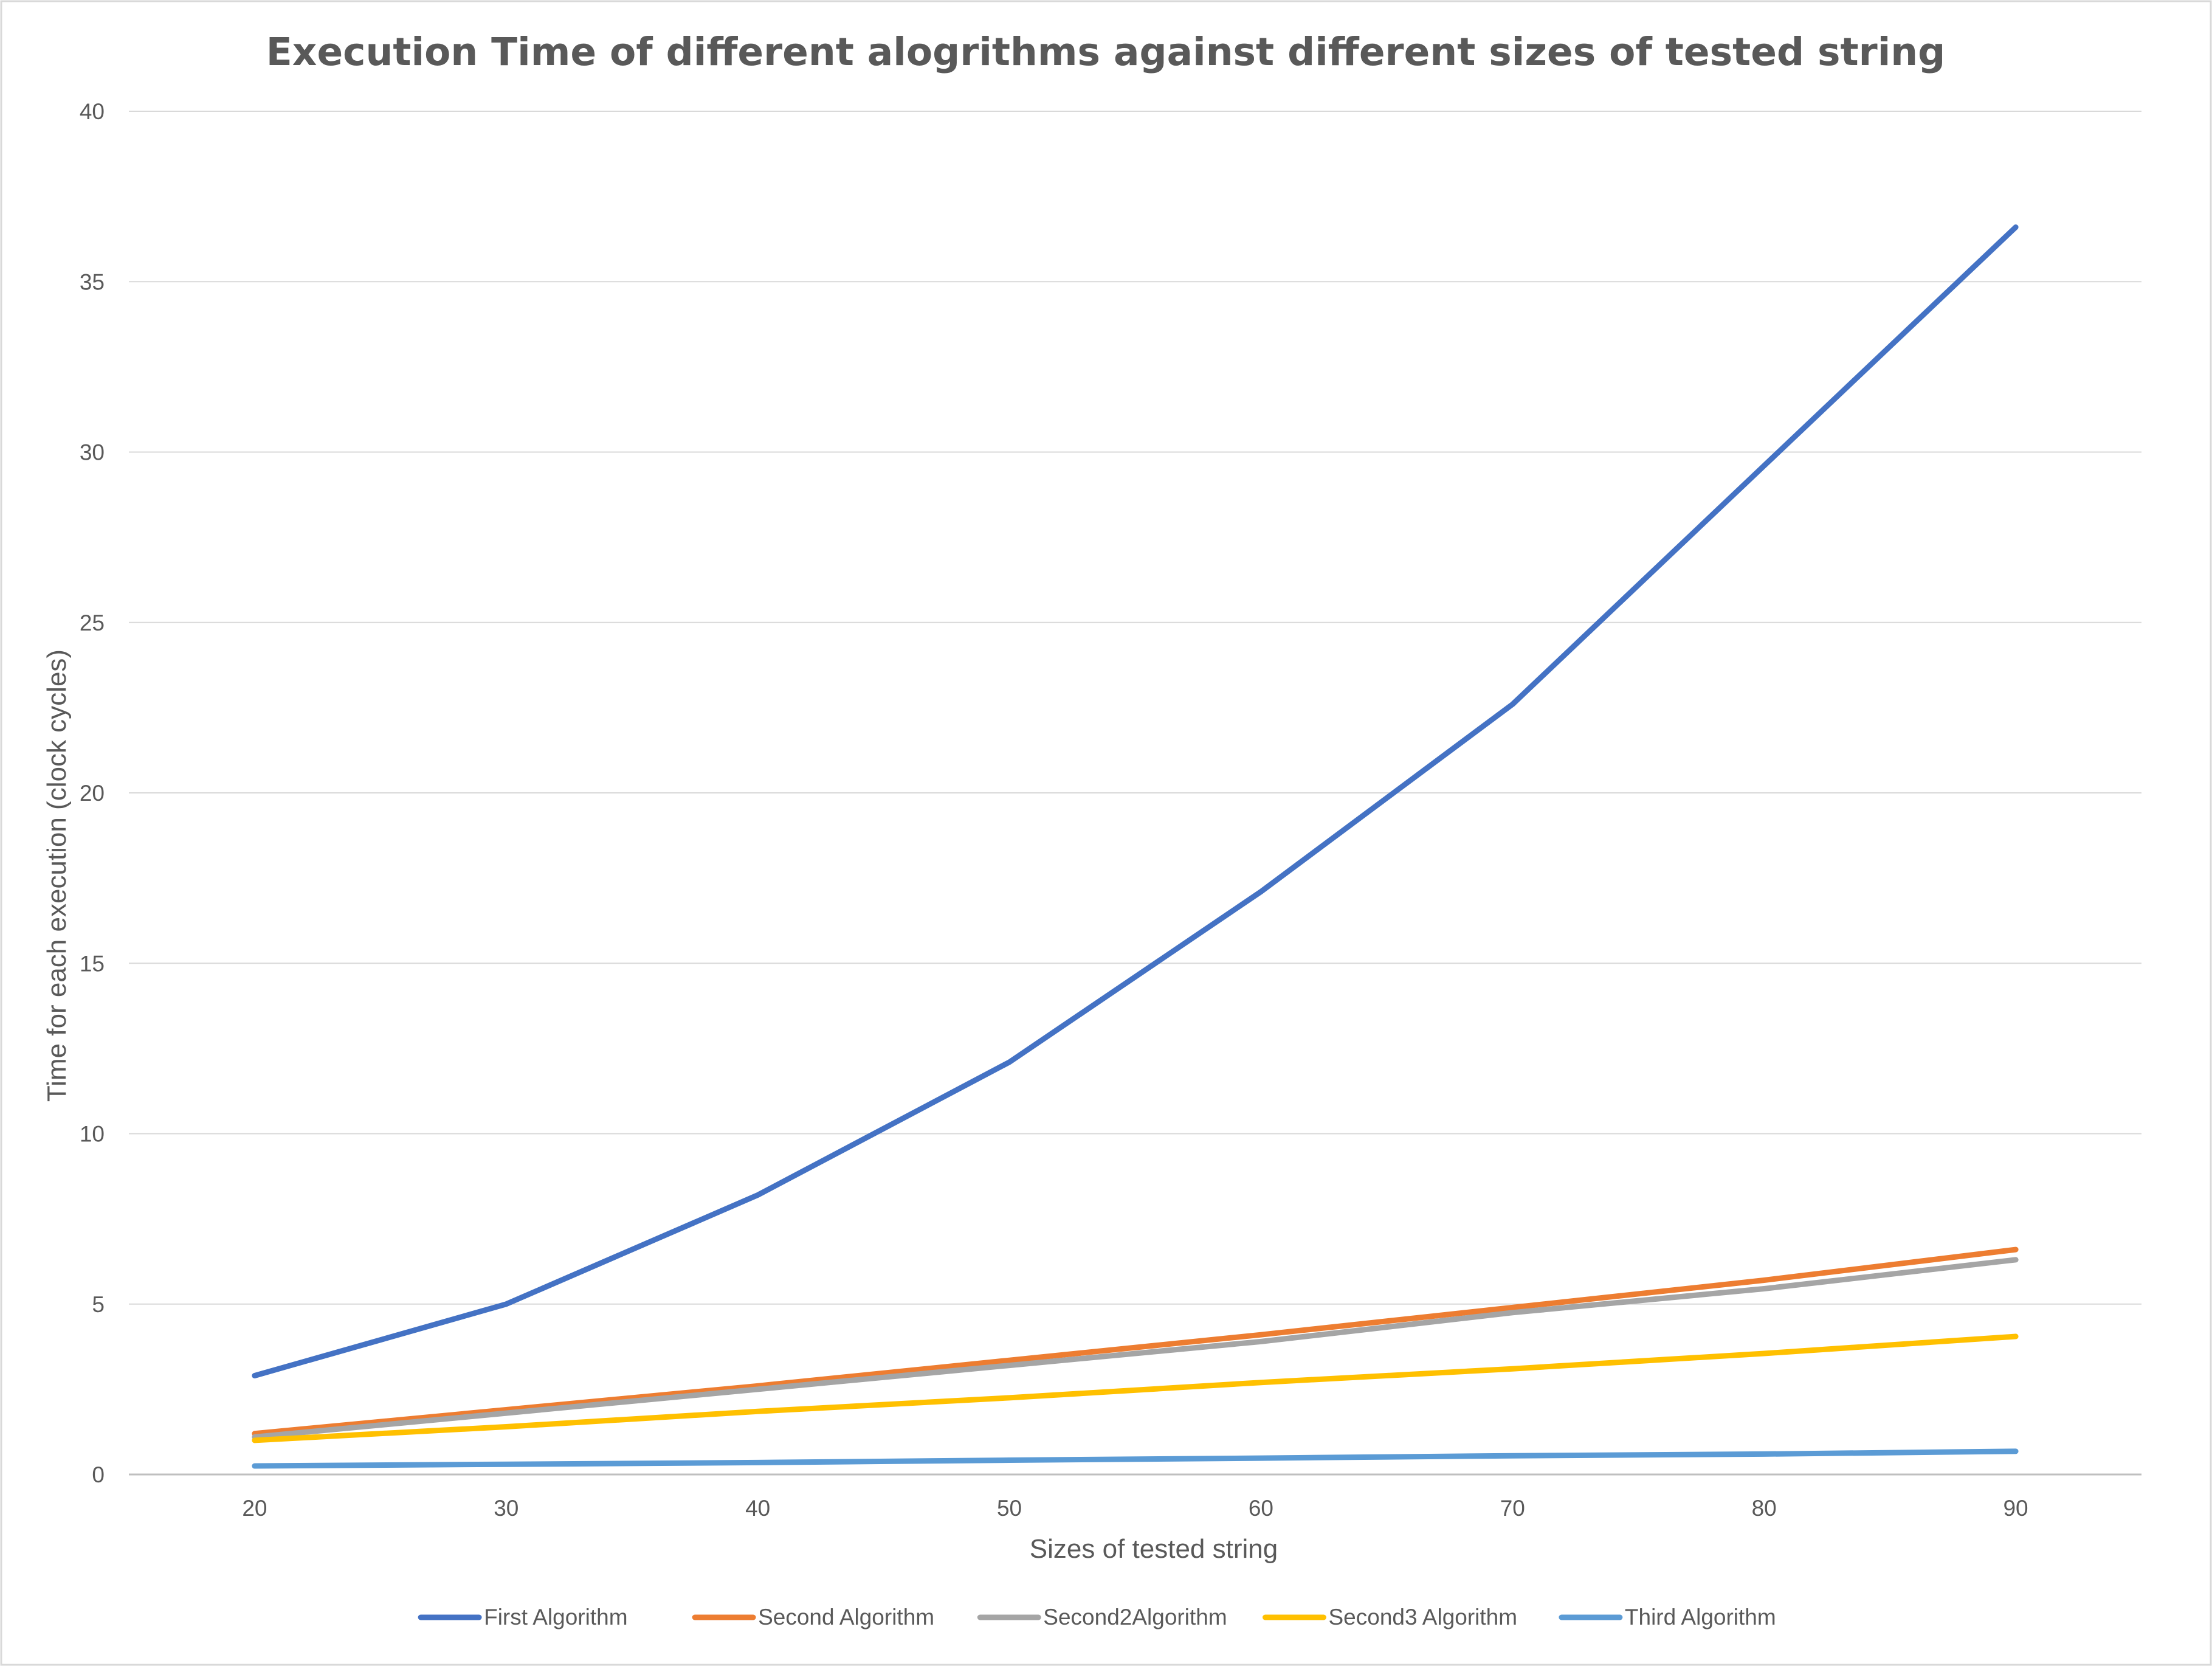 The image size is (2212, 1666). I want to click on x-tick-label: 20, so click(255, 1509).